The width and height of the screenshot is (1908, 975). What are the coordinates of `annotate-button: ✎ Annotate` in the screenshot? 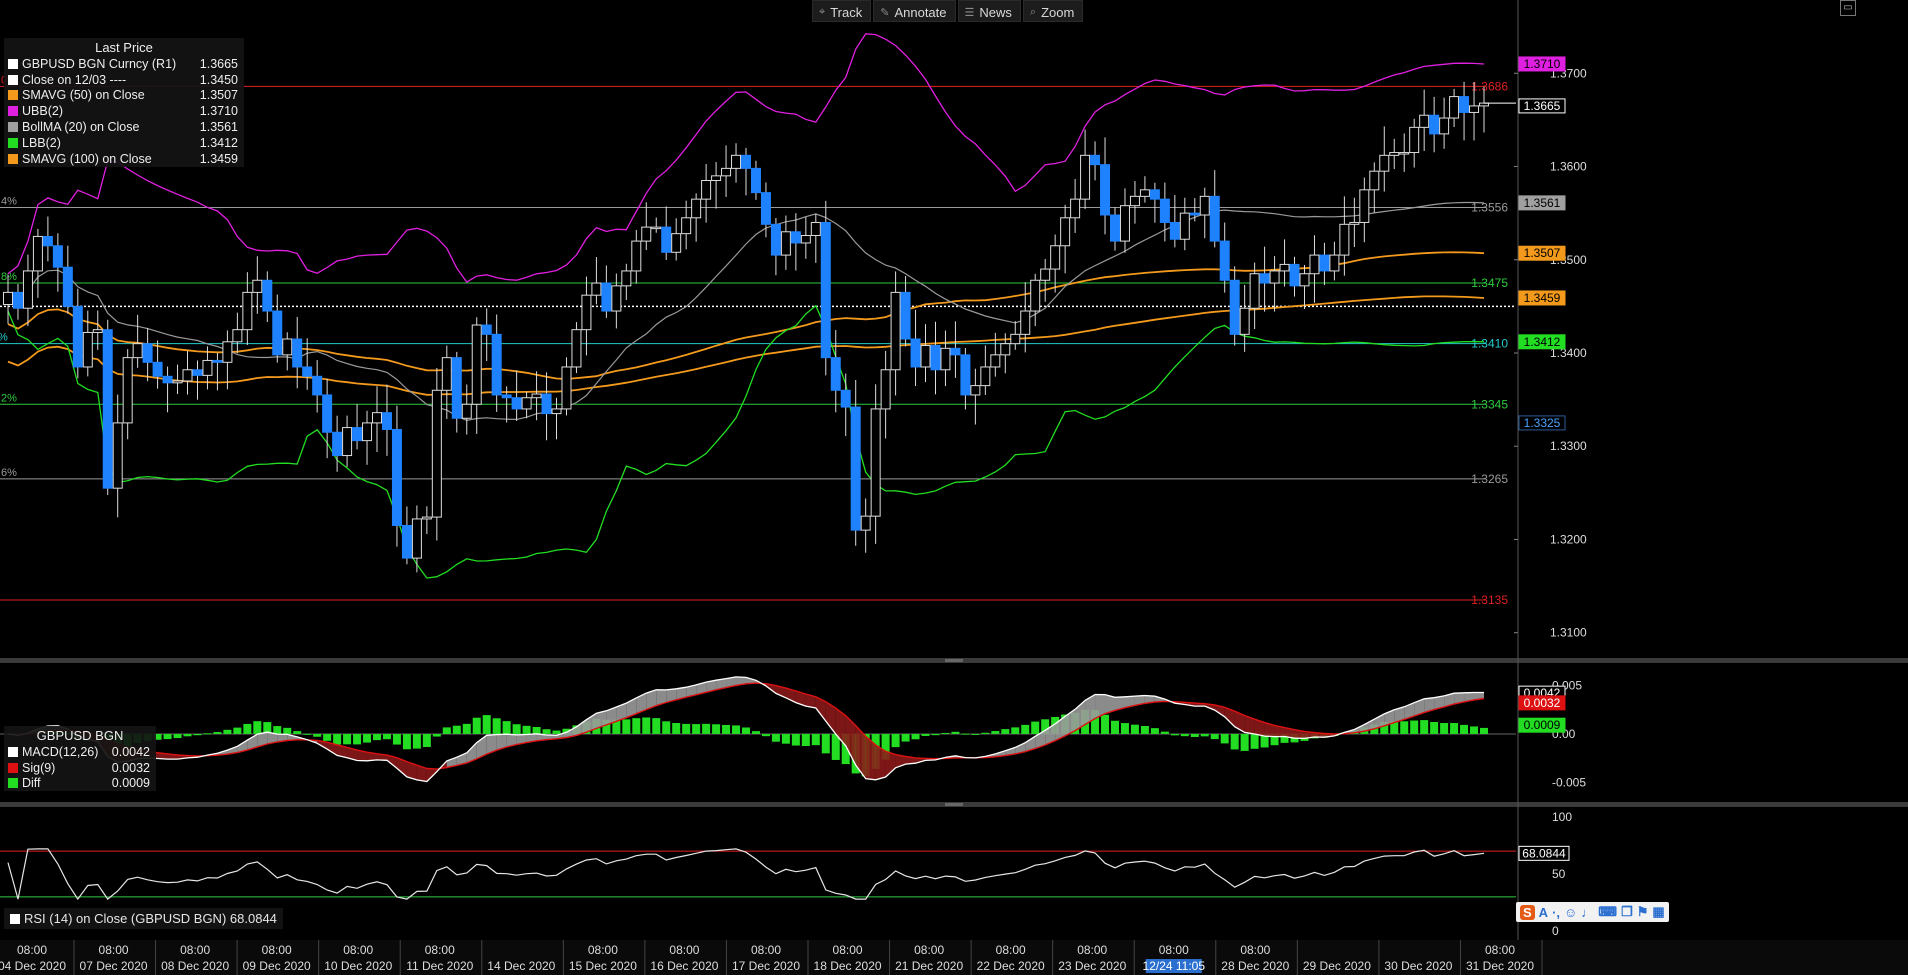 It's located at (914, 11).